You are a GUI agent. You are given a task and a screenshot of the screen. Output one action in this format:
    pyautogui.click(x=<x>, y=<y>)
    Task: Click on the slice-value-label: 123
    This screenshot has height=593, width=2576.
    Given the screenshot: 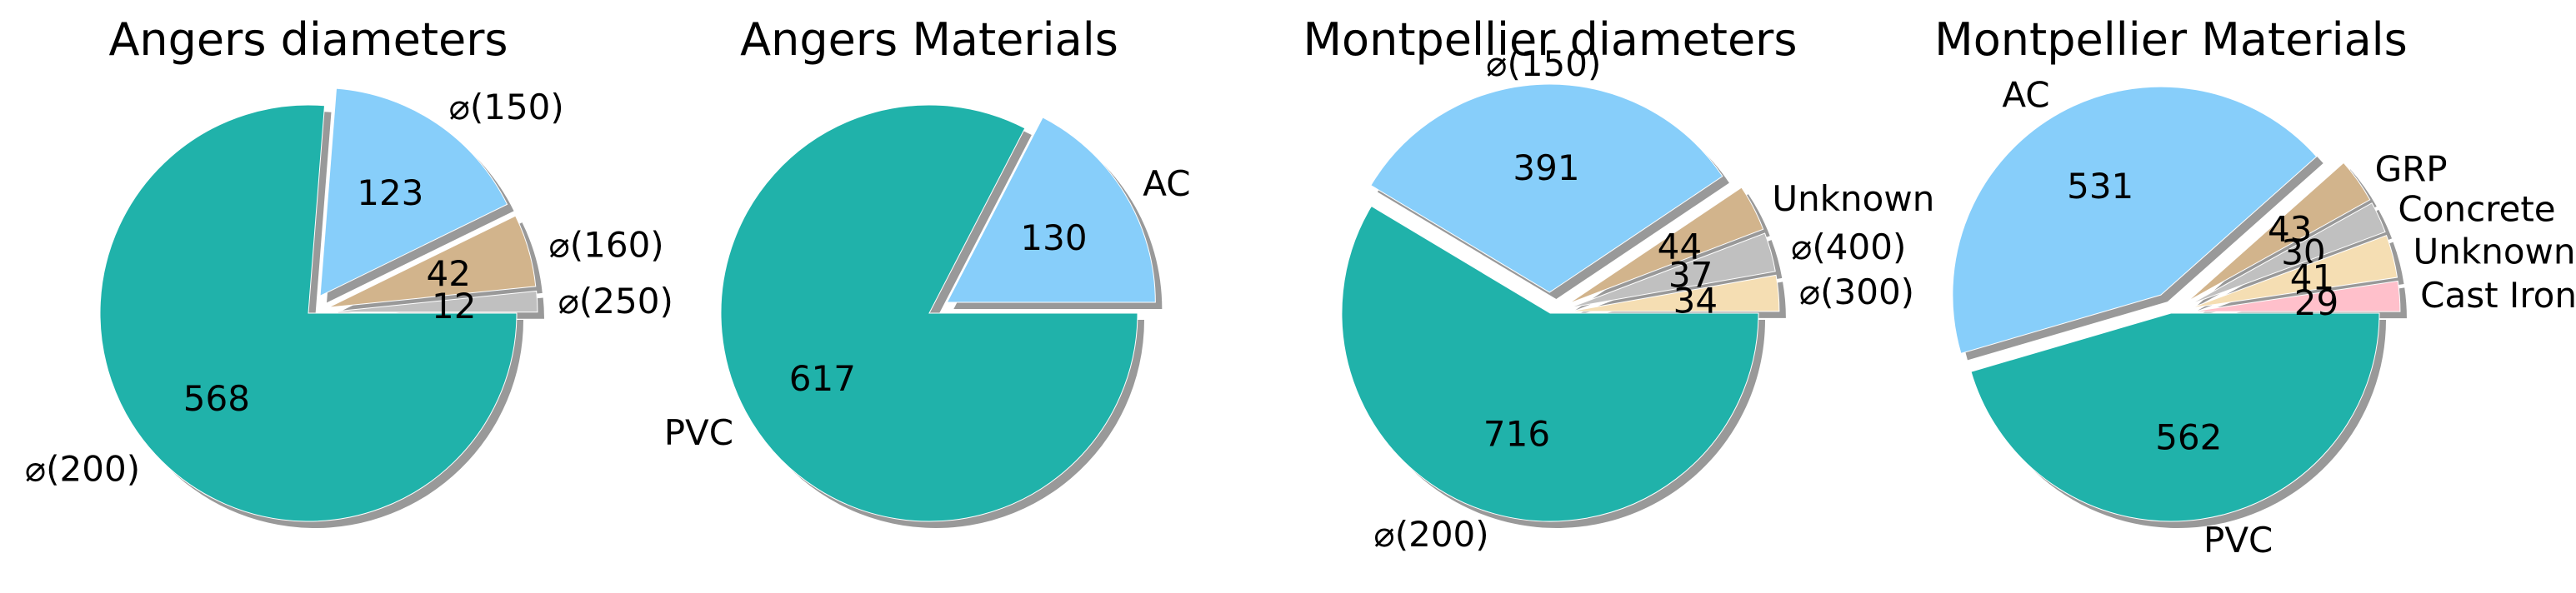 What is the action you would take?
    pyautogui.click(x=390, y=192)
    